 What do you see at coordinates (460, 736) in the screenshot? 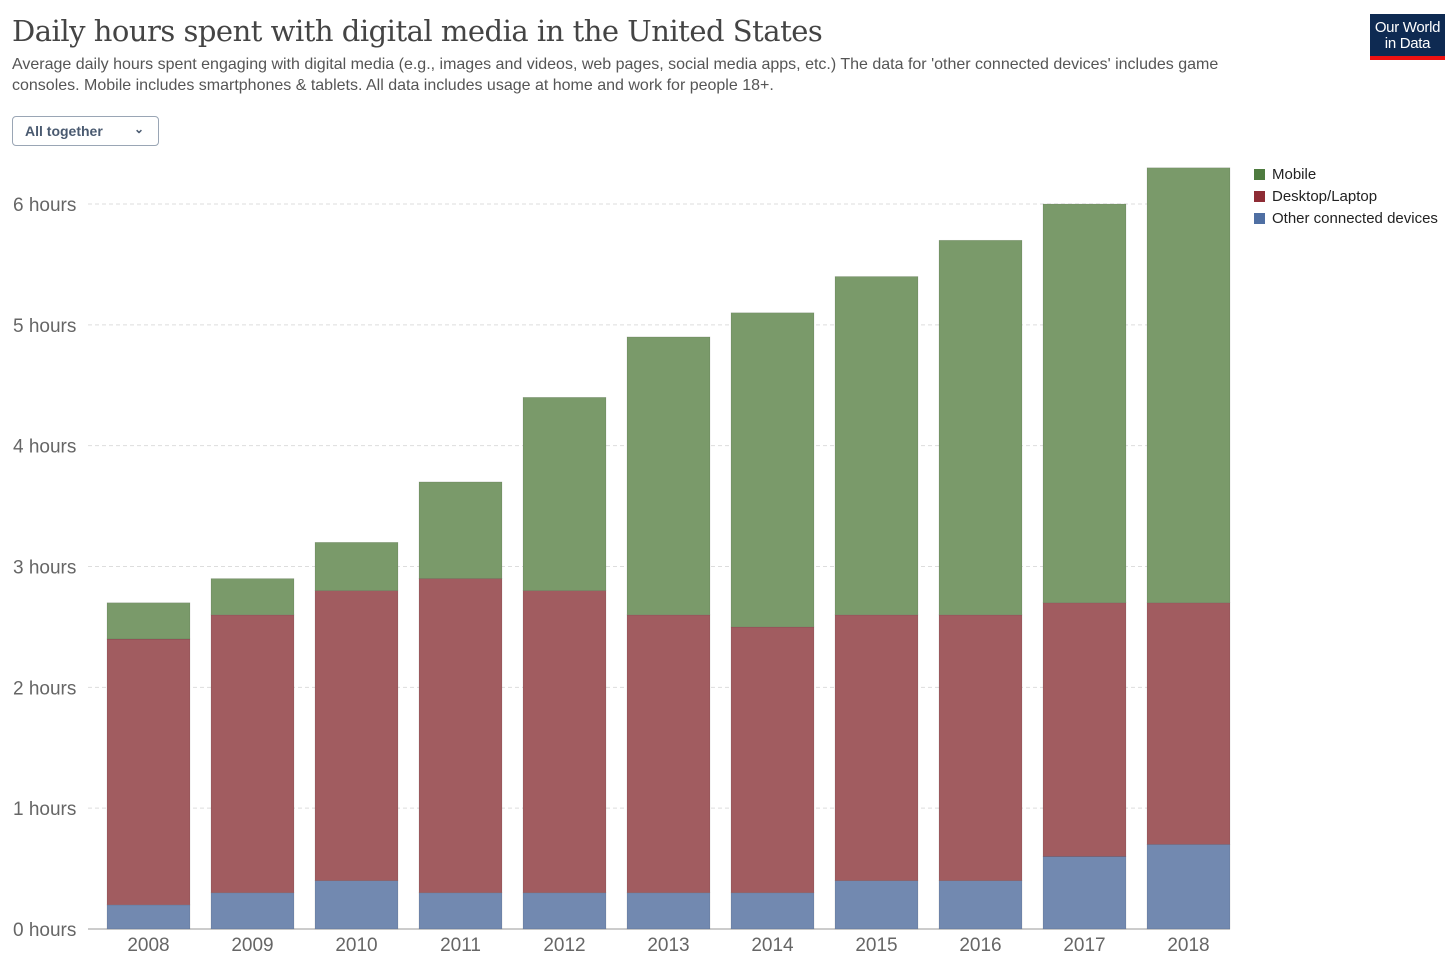
I see `bar-desktop-laptop-2011` at bounding box center [460, 736].